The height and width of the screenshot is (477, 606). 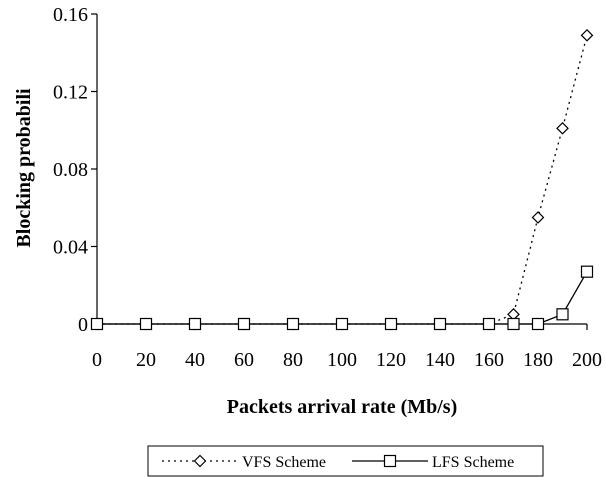 What do you see at coordinates (587, 360) in the screenshot?
I see `x-tick-label: 200` at bounding box center [587, 360].